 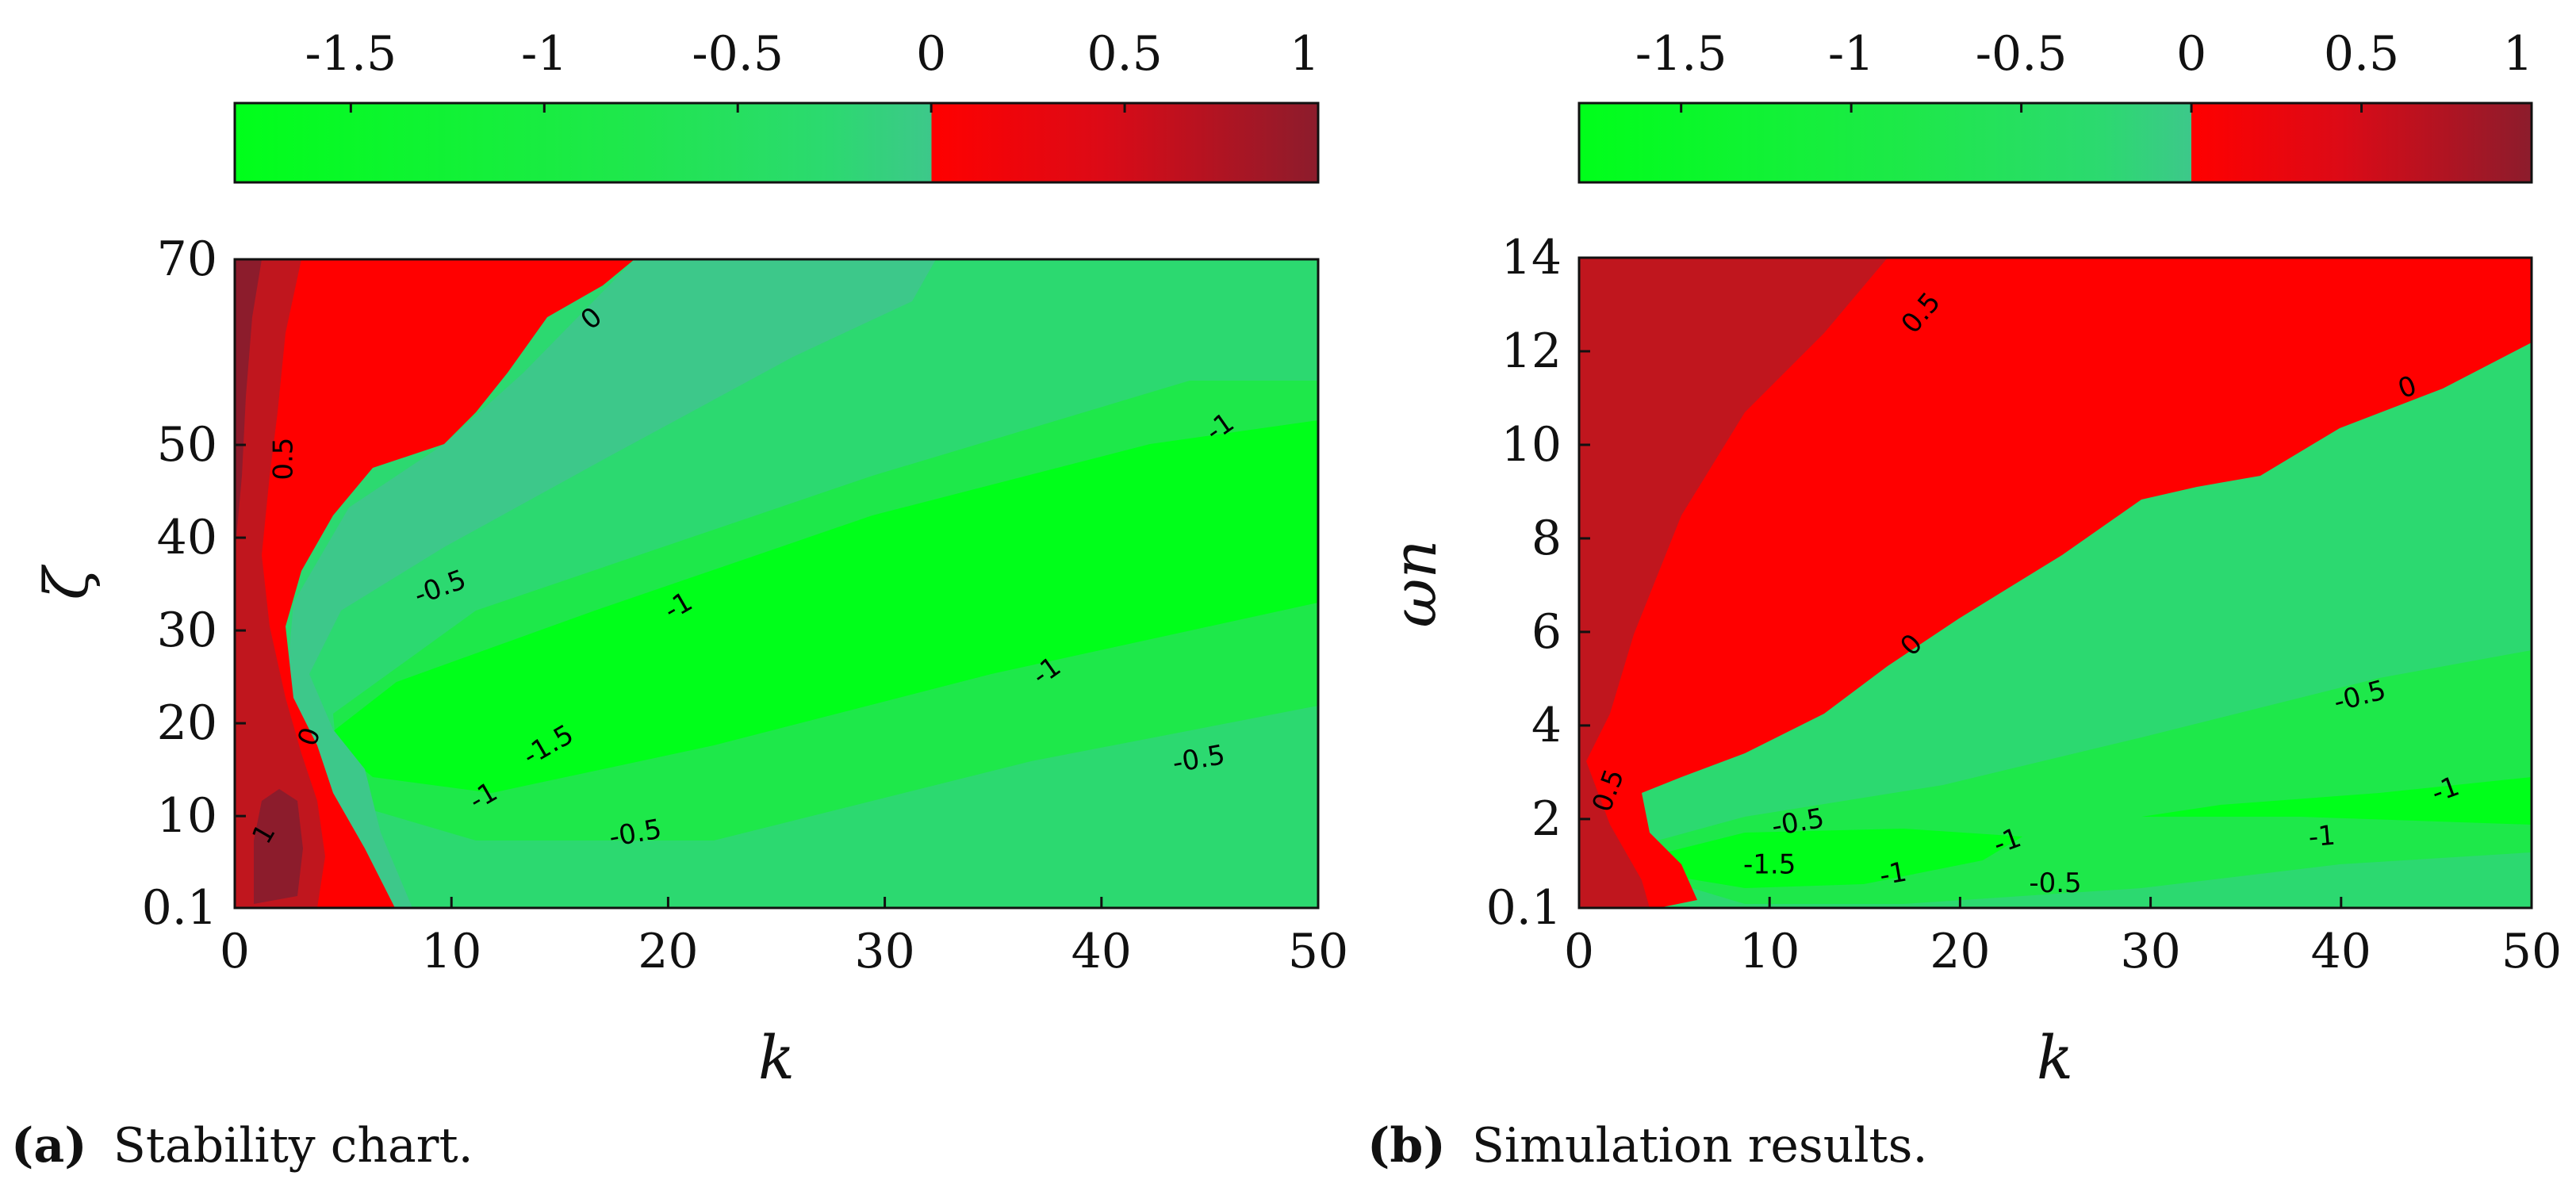 What do you see at coordinates (187, 630) in the screenshot?
I see `y-tick-label: 30` at bounding box center [187, 630].